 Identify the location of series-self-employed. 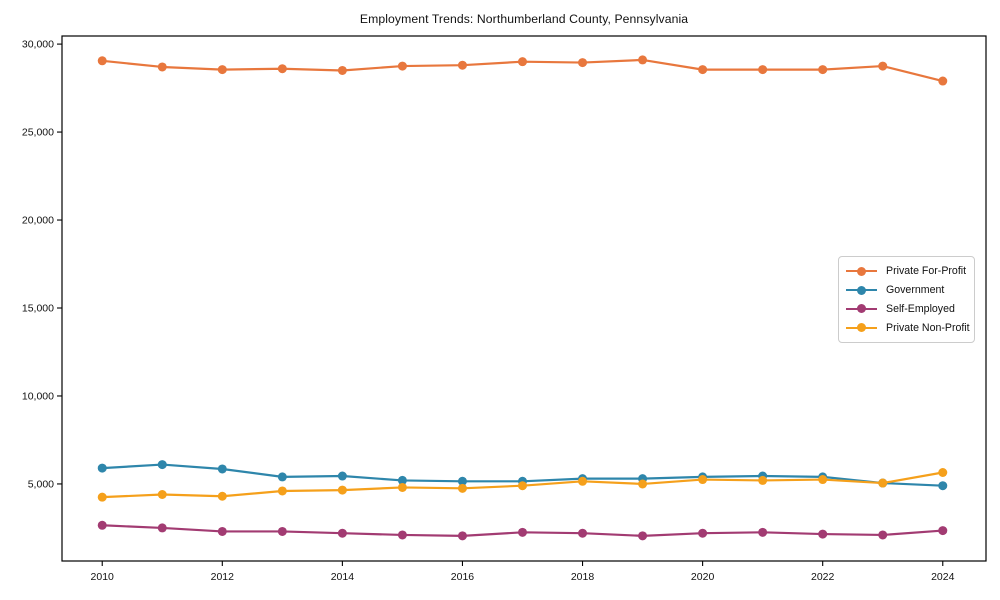
(522, 530).